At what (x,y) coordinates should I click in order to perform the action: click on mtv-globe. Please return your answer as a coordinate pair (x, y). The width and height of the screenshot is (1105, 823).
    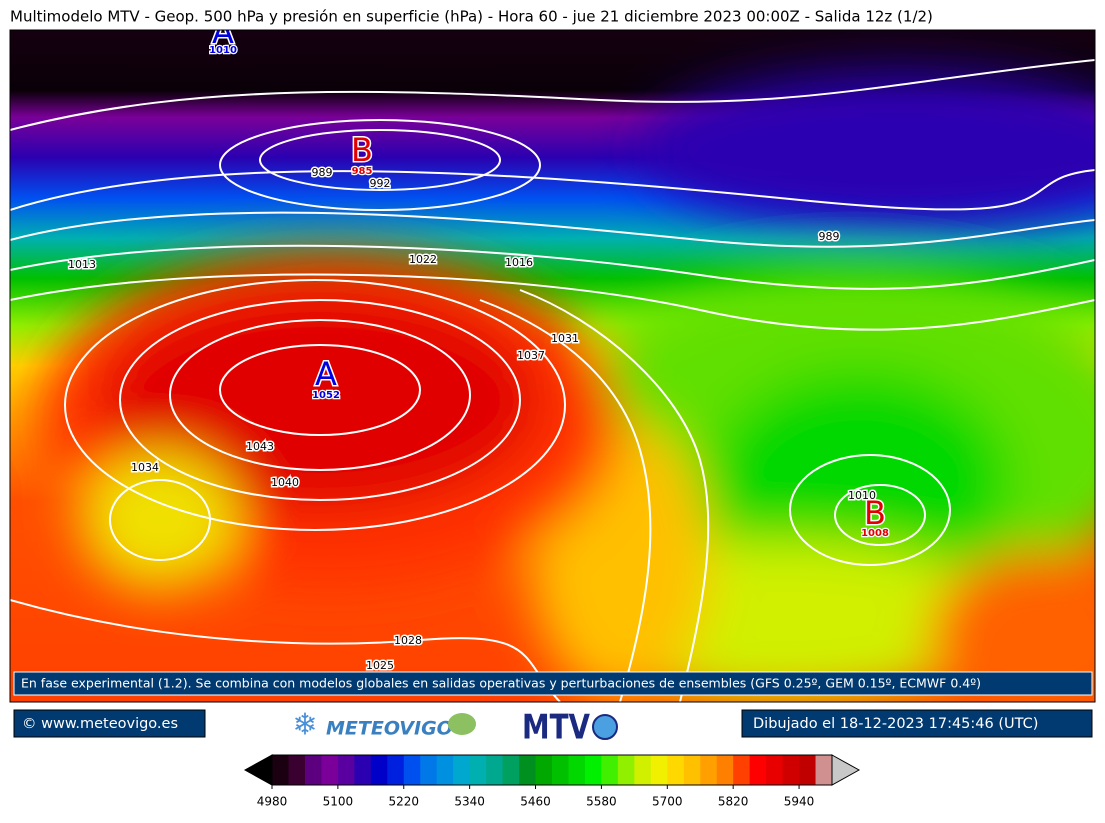
    Looking at the image, I should click on (605, 727).